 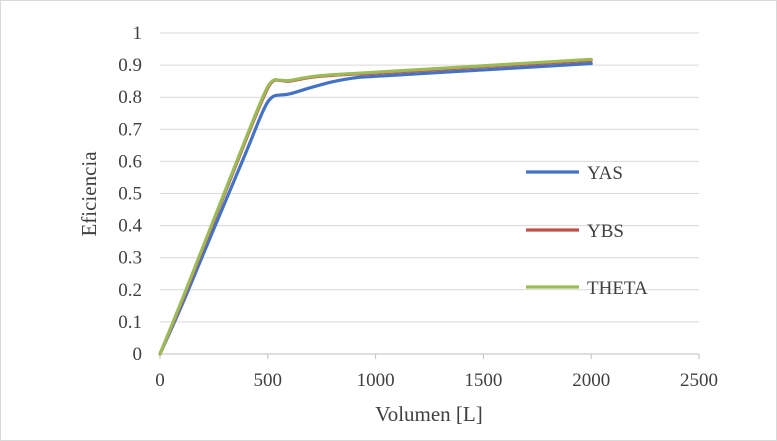 What do you see at coordinates (160, 380) in the screenshot?
I see `x-tick-label: 0` at bounding box center [160, 380].